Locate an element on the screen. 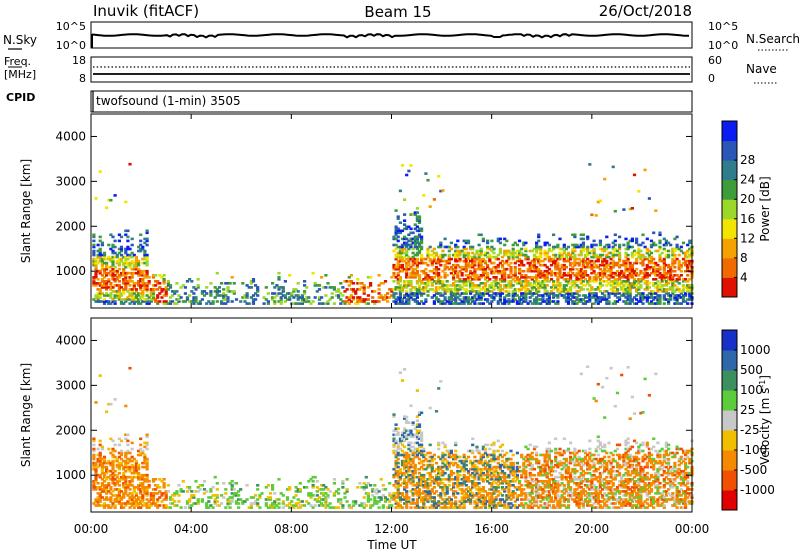 The height and width of the screenshot is (558, 800). beam-title: Beam 15 is located at coordinates (397, 12).